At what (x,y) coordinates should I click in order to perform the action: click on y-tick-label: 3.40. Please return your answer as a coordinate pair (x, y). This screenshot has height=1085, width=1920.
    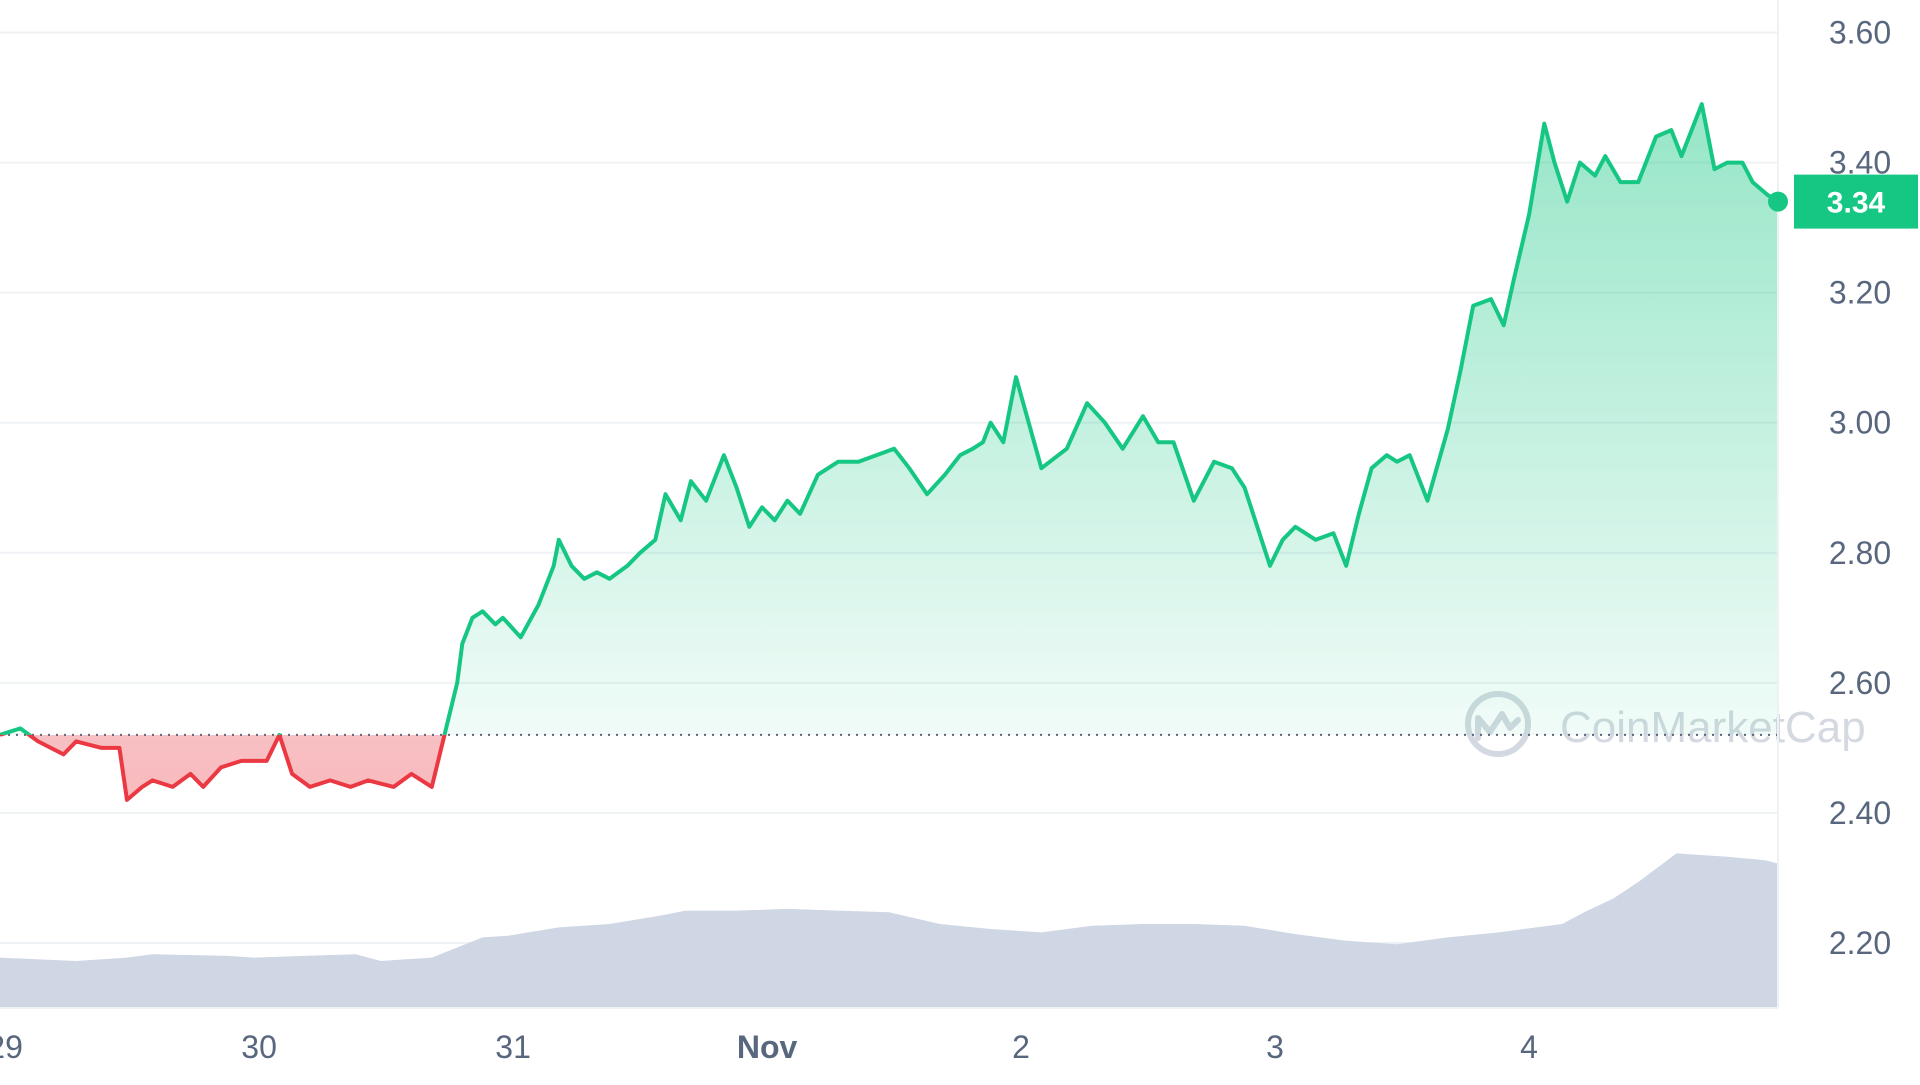
    Looking at the image, I should click on (1860, 163).